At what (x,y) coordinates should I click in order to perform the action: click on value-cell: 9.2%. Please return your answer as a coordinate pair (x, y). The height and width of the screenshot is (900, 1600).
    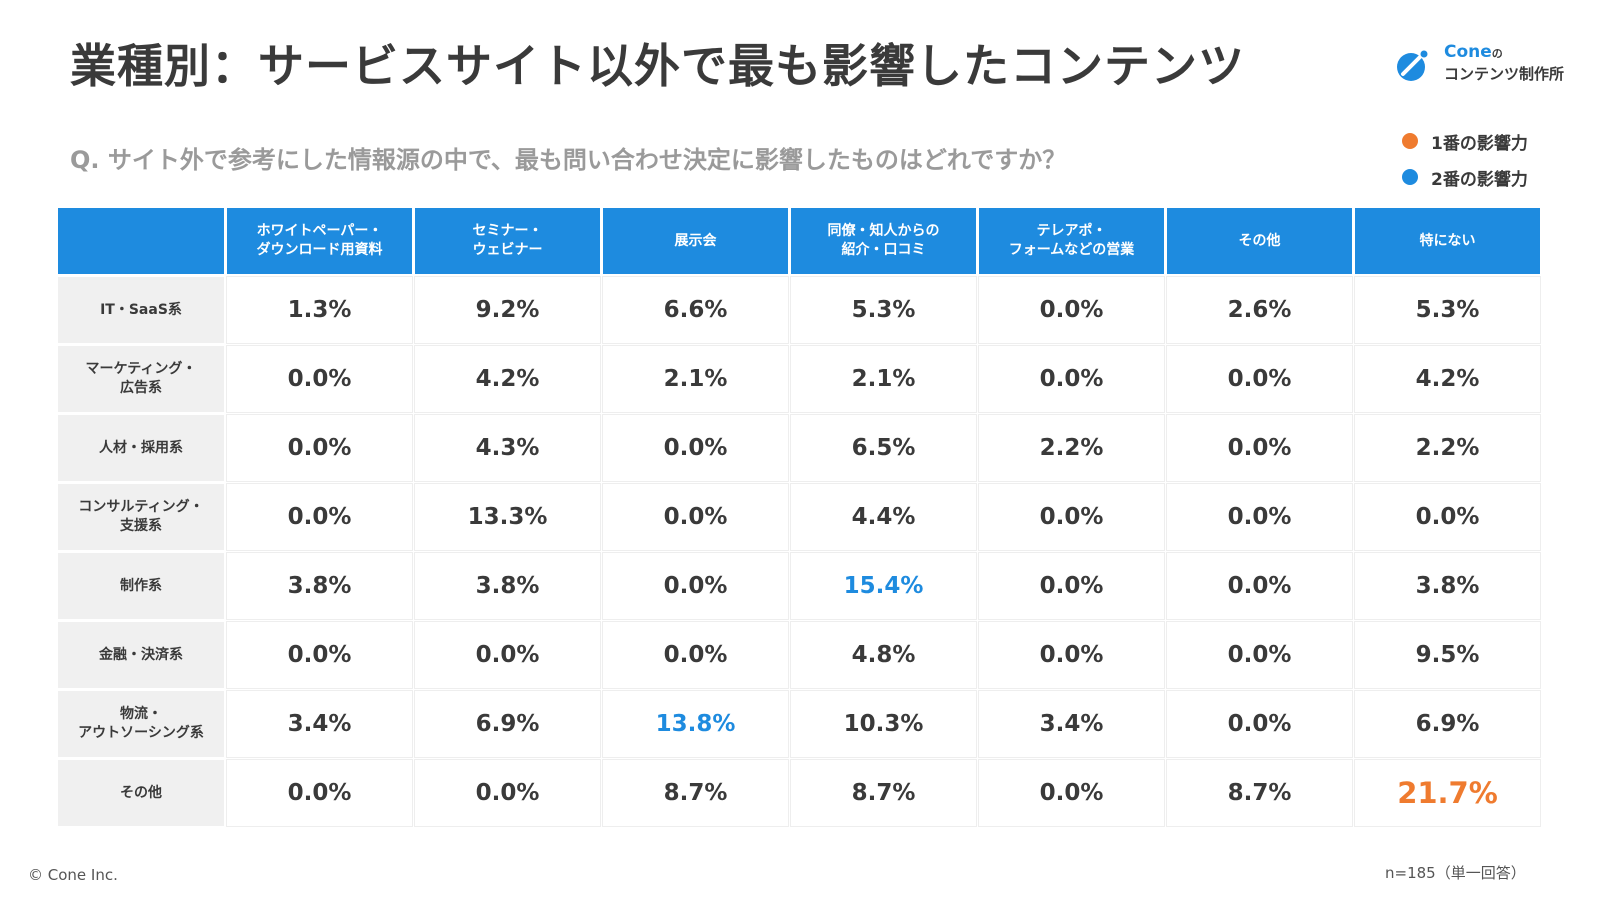
    Looking at the image, I should click on (507, 310).